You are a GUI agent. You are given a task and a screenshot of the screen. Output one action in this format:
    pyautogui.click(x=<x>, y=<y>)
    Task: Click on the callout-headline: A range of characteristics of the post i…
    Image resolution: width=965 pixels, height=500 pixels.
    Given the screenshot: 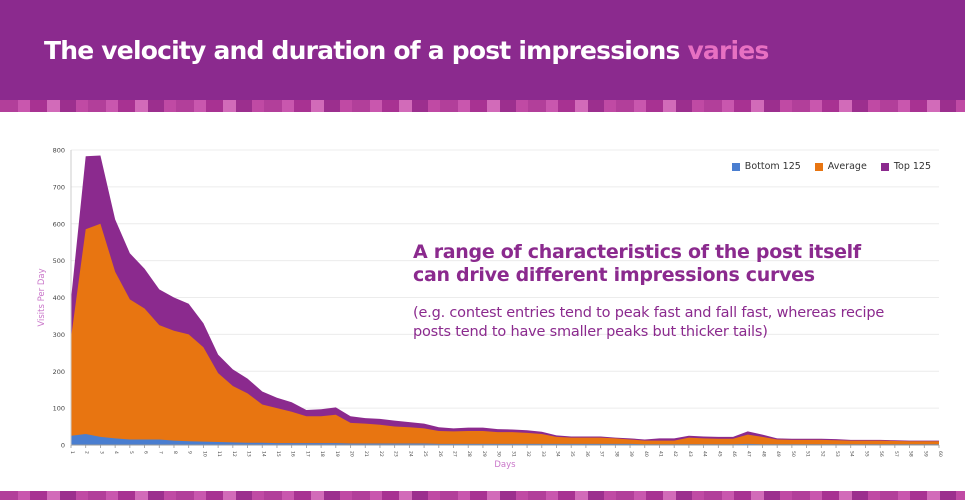 What is the action you would take?
    pyautogui.click(x=637, y=263)
    